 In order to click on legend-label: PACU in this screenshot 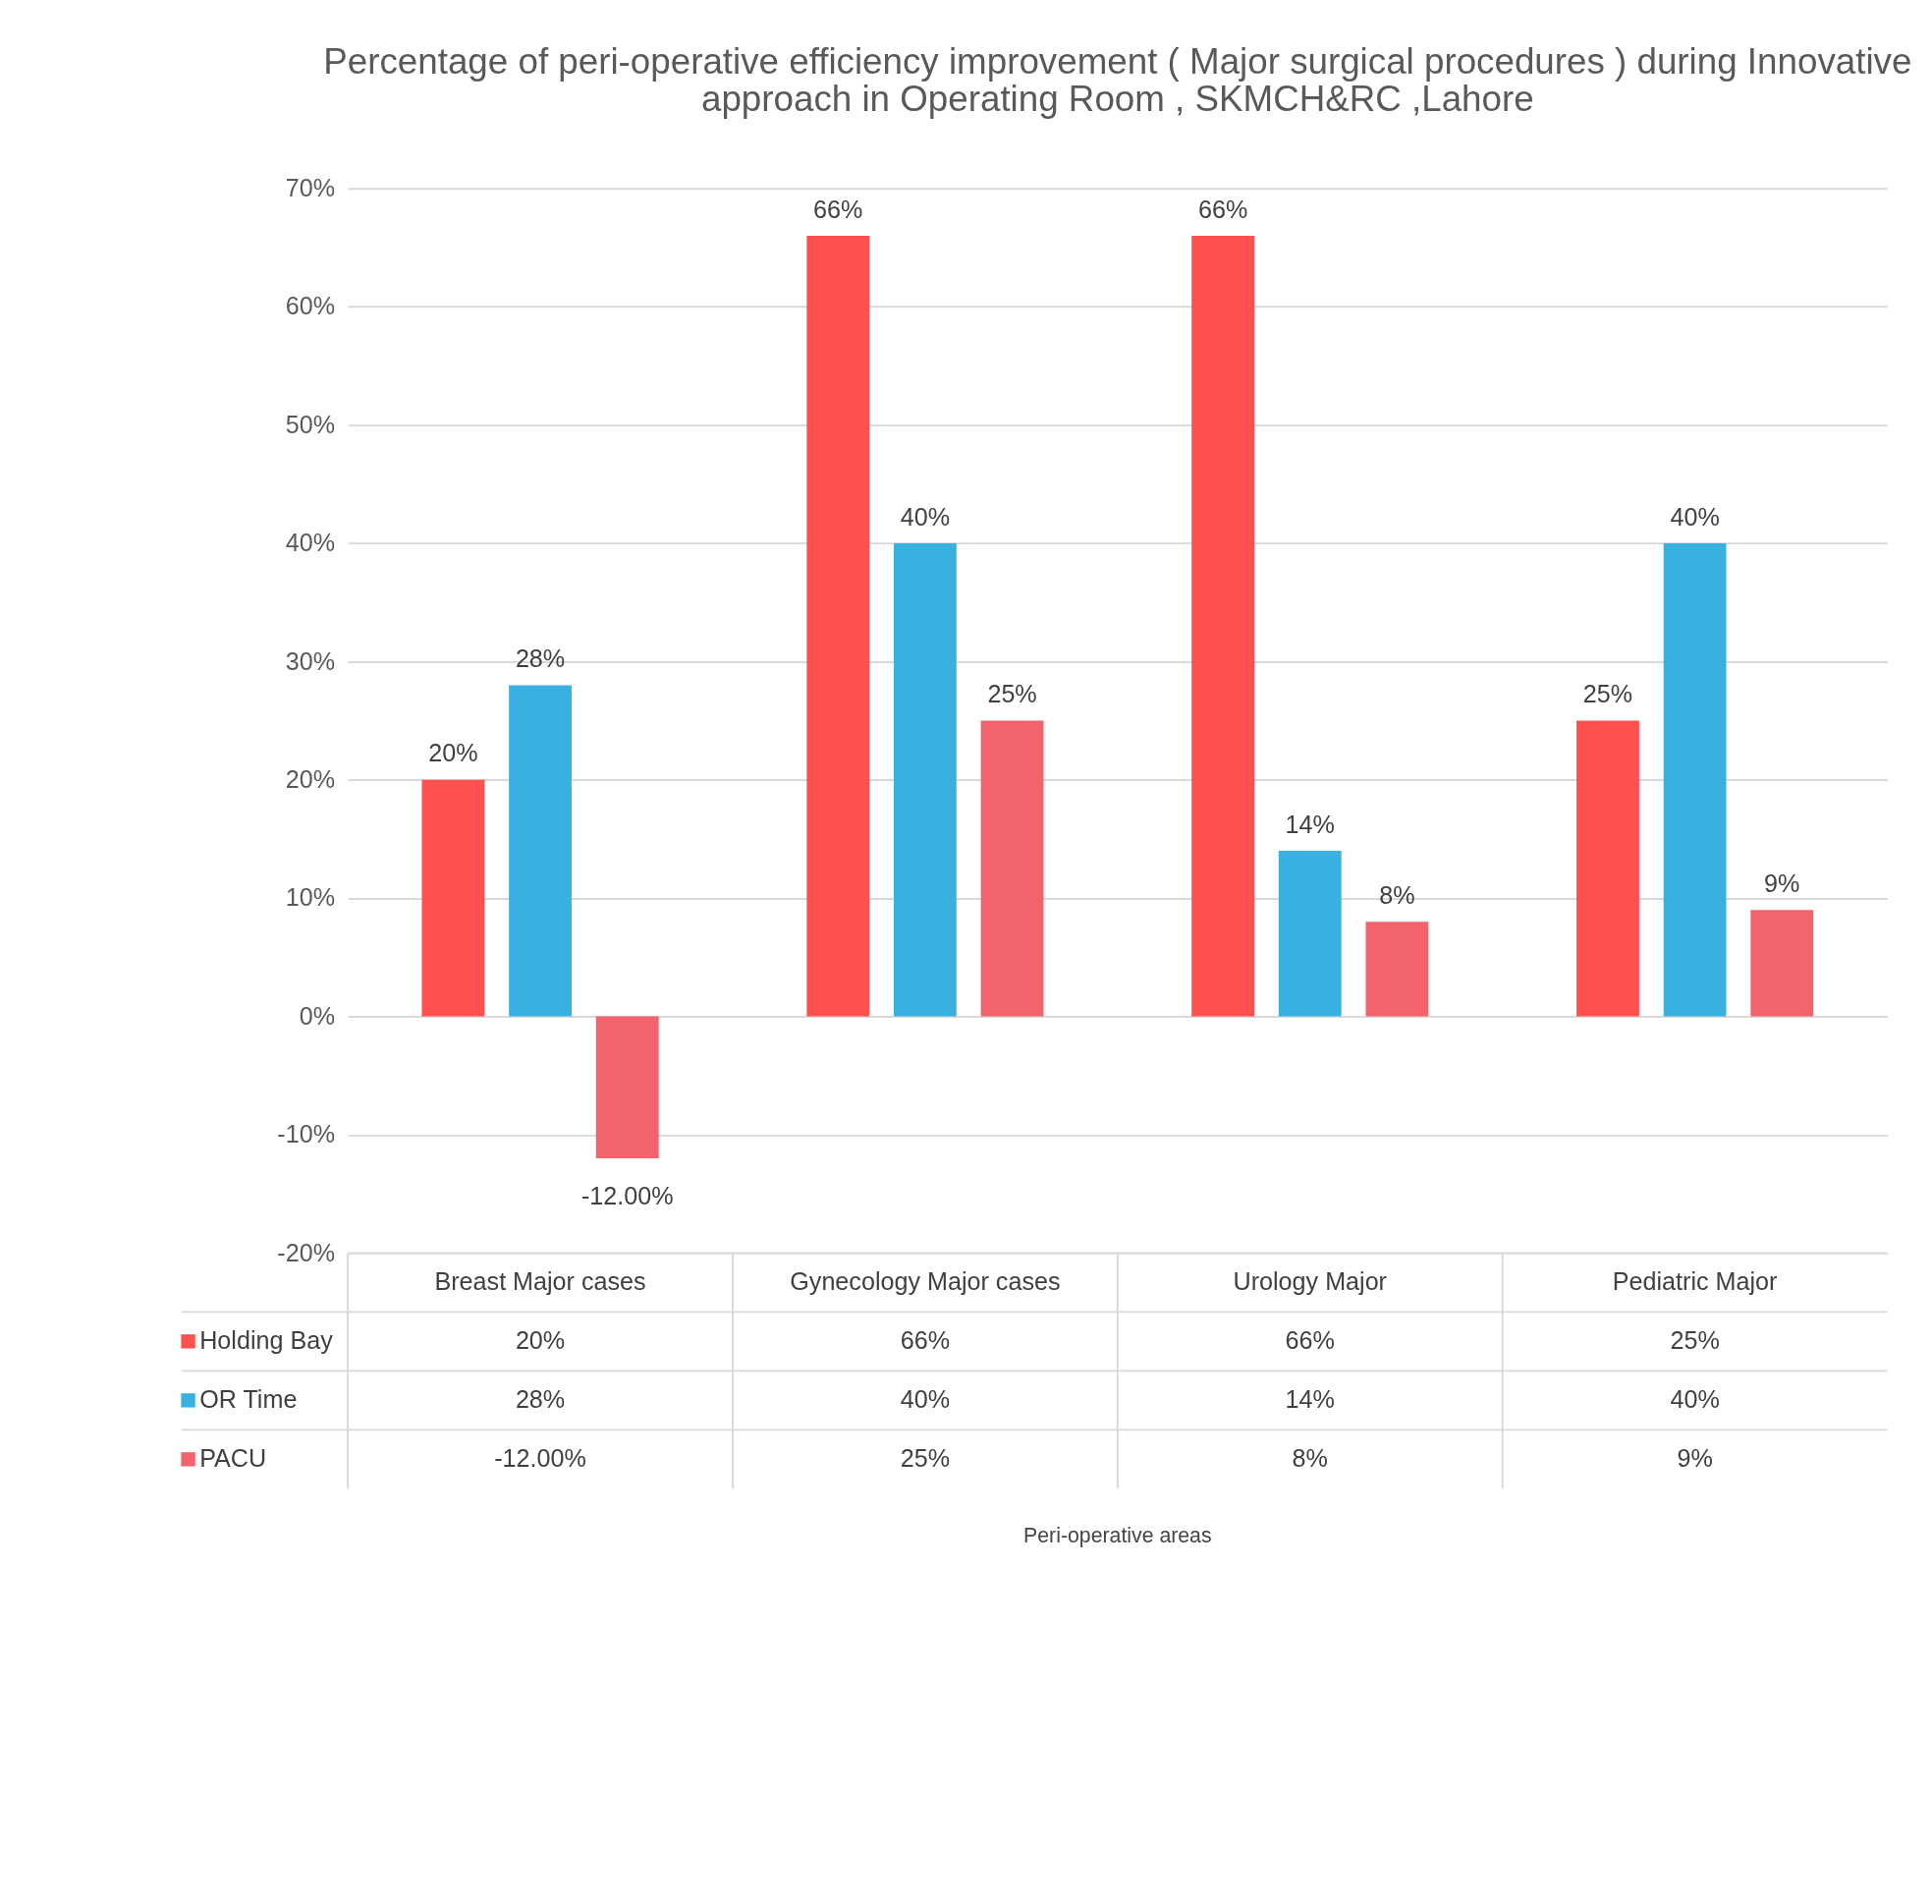, I will do `click(233, 1458)`.